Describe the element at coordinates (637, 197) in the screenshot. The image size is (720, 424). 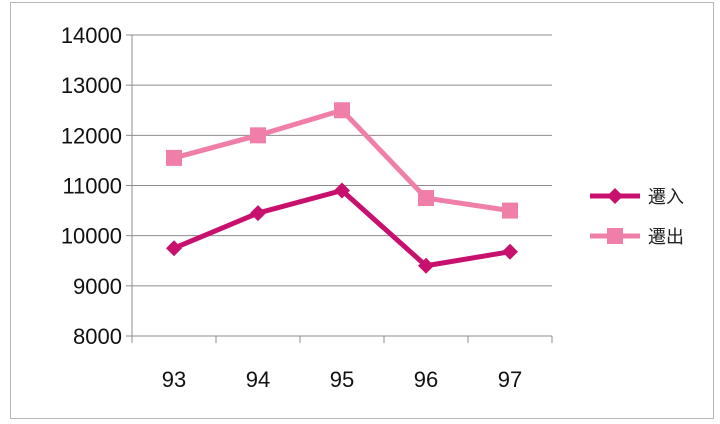
I see `legend-item: 遷入` at that location.